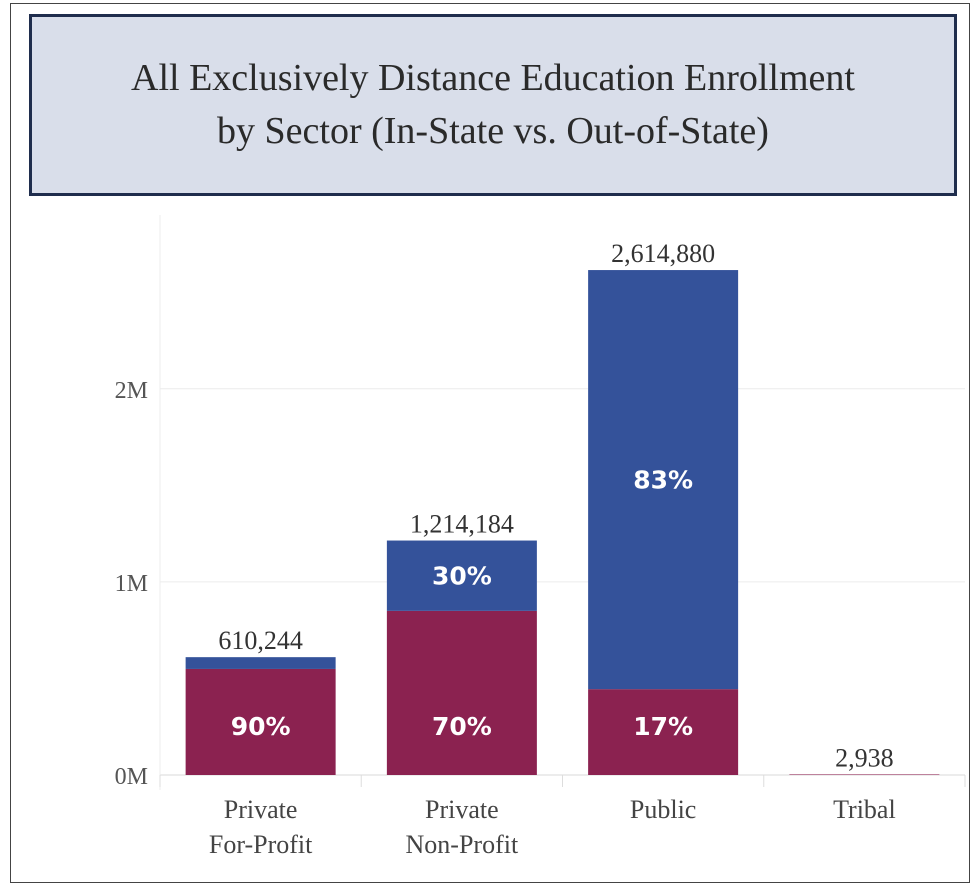 The image size is (975, 888). What do you see at coordinates (261, 844) in the screenshot?
I see `x-category-label: For-Profit` at bounding box center [261, 844].